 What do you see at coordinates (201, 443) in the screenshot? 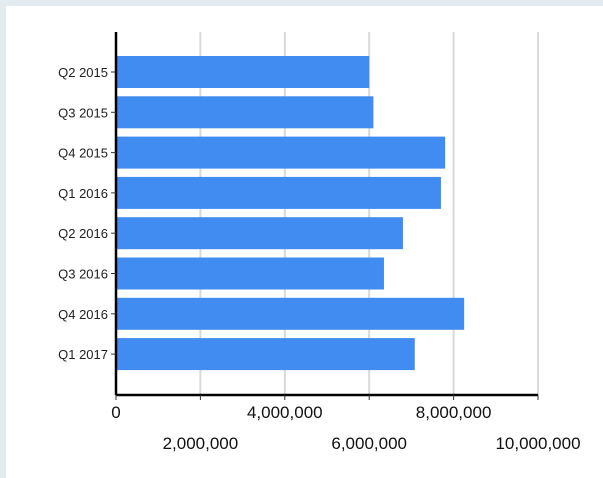
I see `x-tick-label: 2,000,000` at bounding box center [201, 443].